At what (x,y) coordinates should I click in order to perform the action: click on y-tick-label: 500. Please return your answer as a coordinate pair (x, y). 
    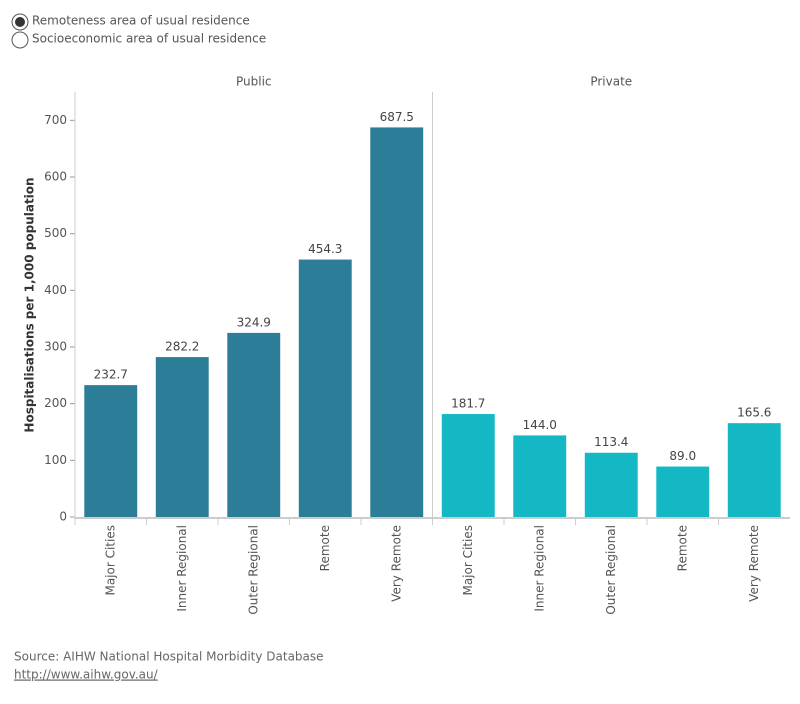
    Looking at the image, I should click on (55, 233).